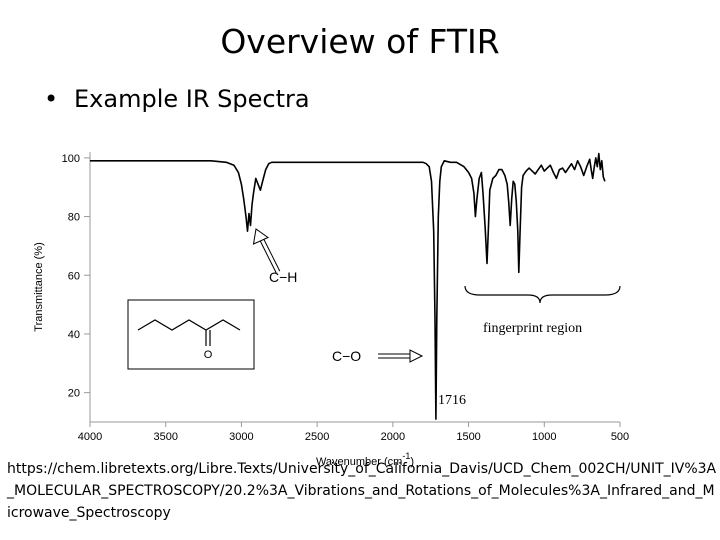 This screenshot has width=720, height=540. What do you see at coordinates (542, 294) in the screenshot?
I see `fingerprint-brace` at bounding box center [542, 294].